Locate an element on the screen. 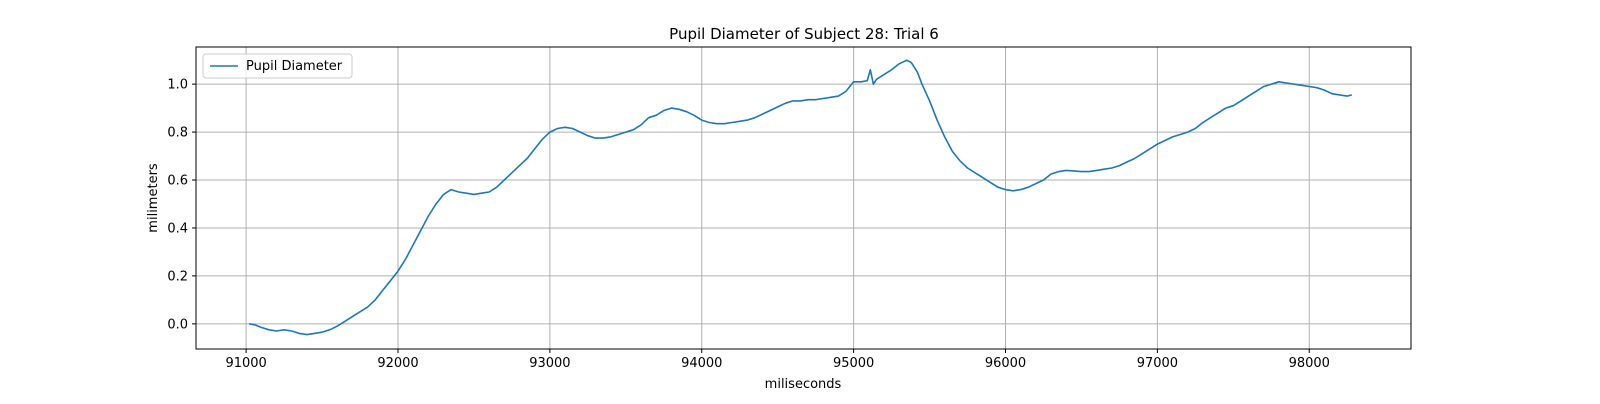  legend: Pupil Diameter is located at coordinates (277, 66).